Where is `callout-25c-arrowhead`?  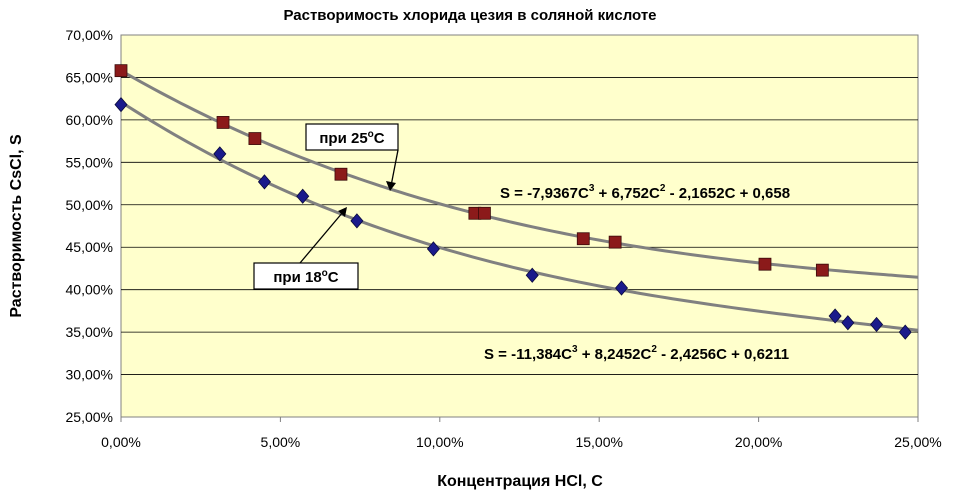 callout-25c-arrowhead is located at coordinates (391, 186).